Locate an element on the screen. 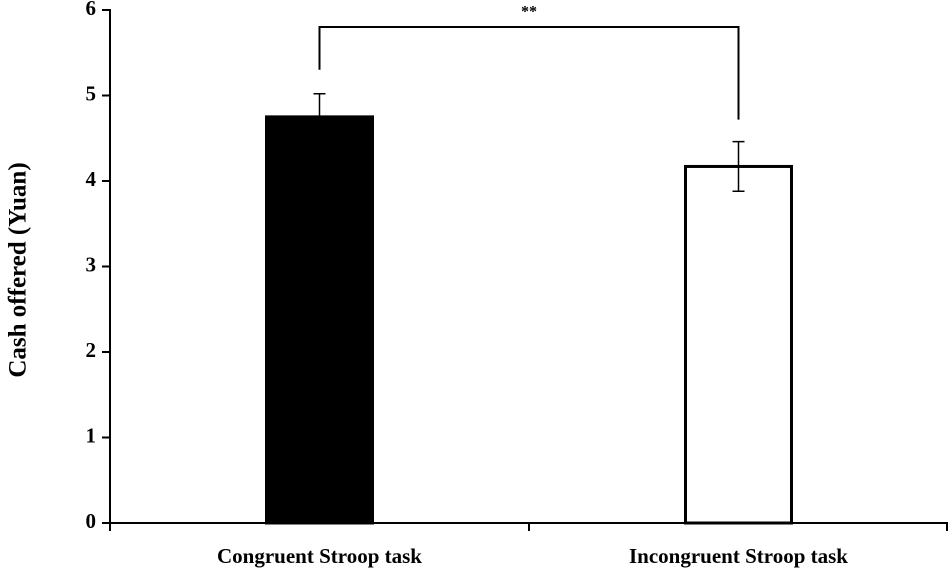 This screenshot has height=575, width=951. x-tick-label: Incongruent Stroop task is located at coordinates (738, 556).